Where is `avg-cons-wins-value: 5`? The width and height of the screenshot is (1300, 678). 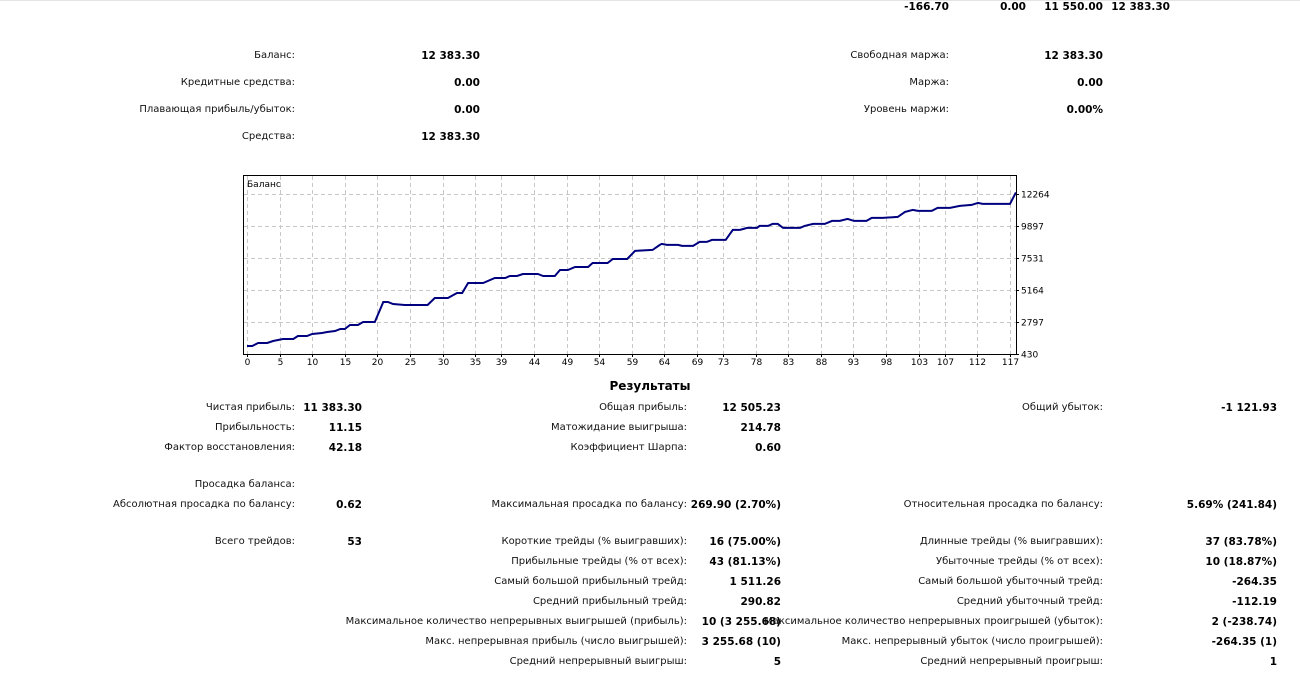 avg-cons-wins-value: 5 is located at coordinates (777, 662).